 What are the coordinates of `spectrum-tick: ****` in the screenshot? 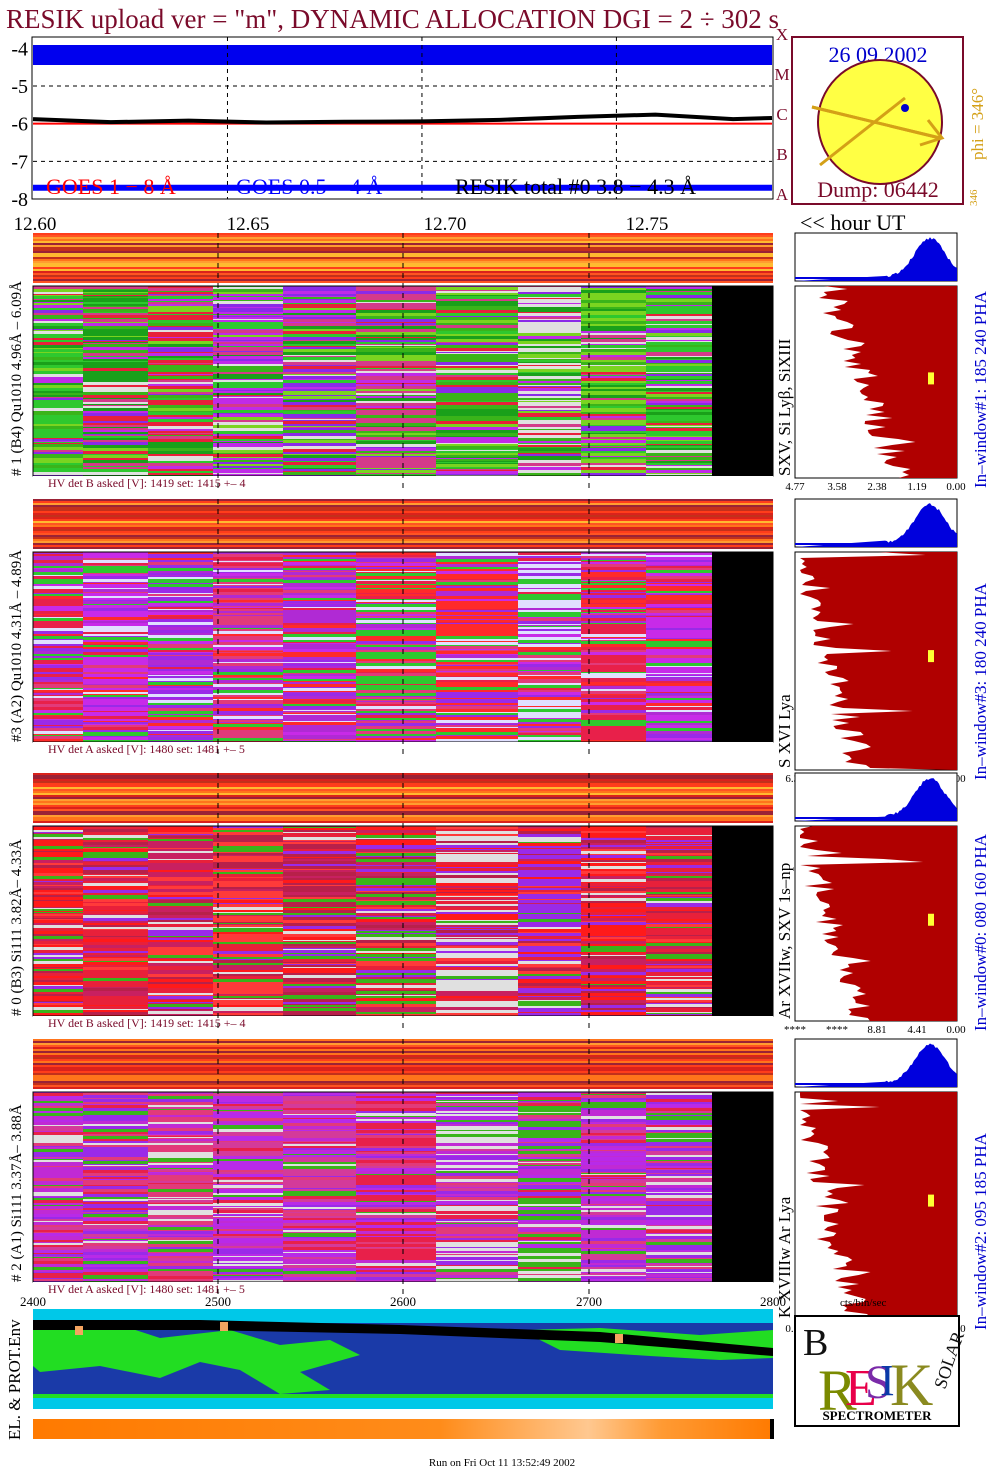 It's located at (837, 1030).